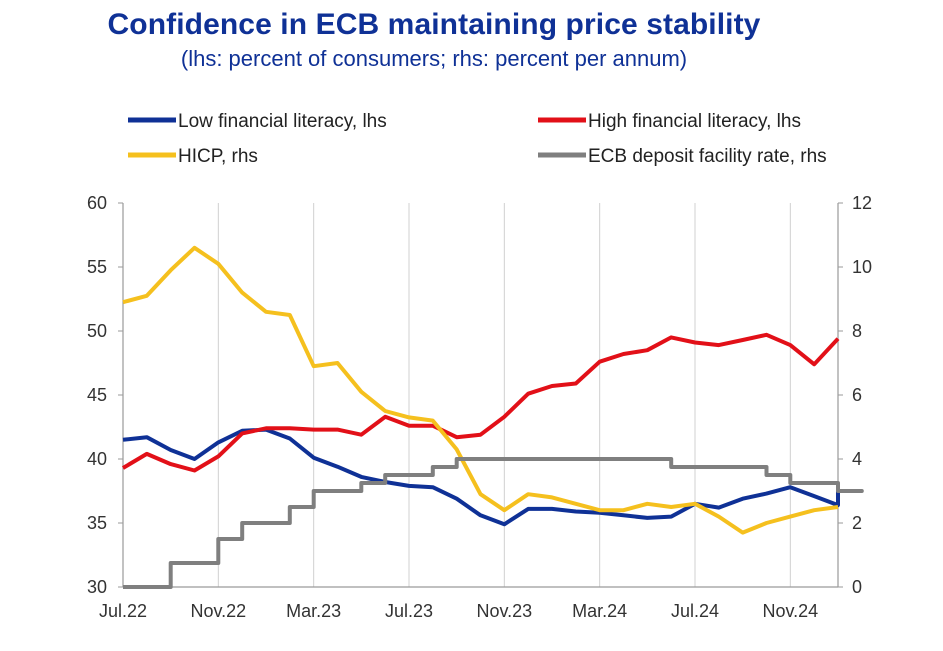 The image size is (943, 651). What do you see at coordinates (707, 156) in the screenshot?
I see `legend-label-4: ECB deposit facility rate, rhs` at bounding box center [707, 156].